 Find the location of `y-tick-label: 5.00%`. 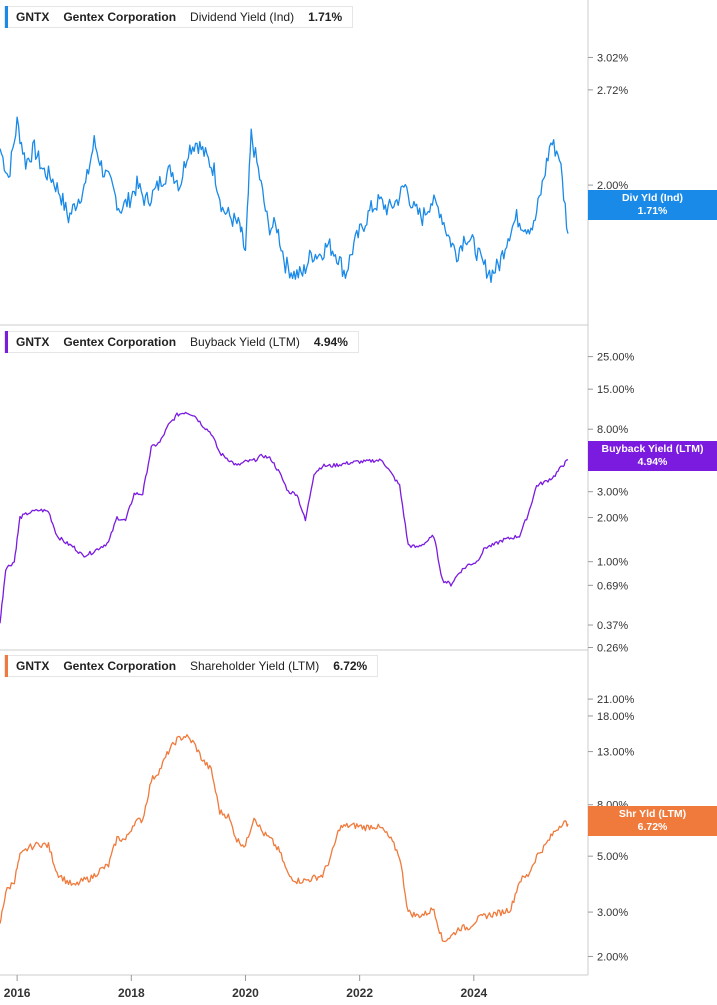

y-tick-label: 5.00% is located at coordinates (612, 857).